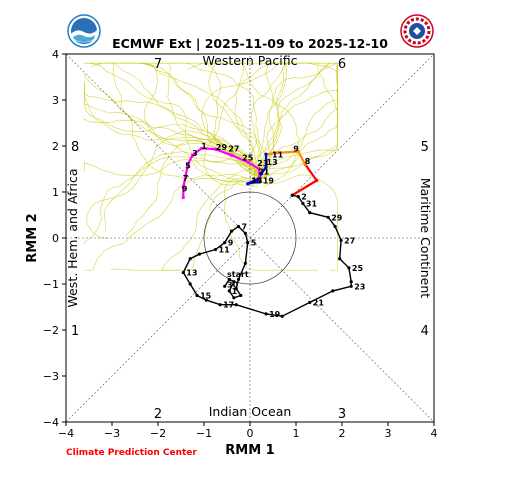  What do you see at coordinates (75, 147) in the screenshot?
I see `phase-number-8: 8` at bounding box center [75, 147].